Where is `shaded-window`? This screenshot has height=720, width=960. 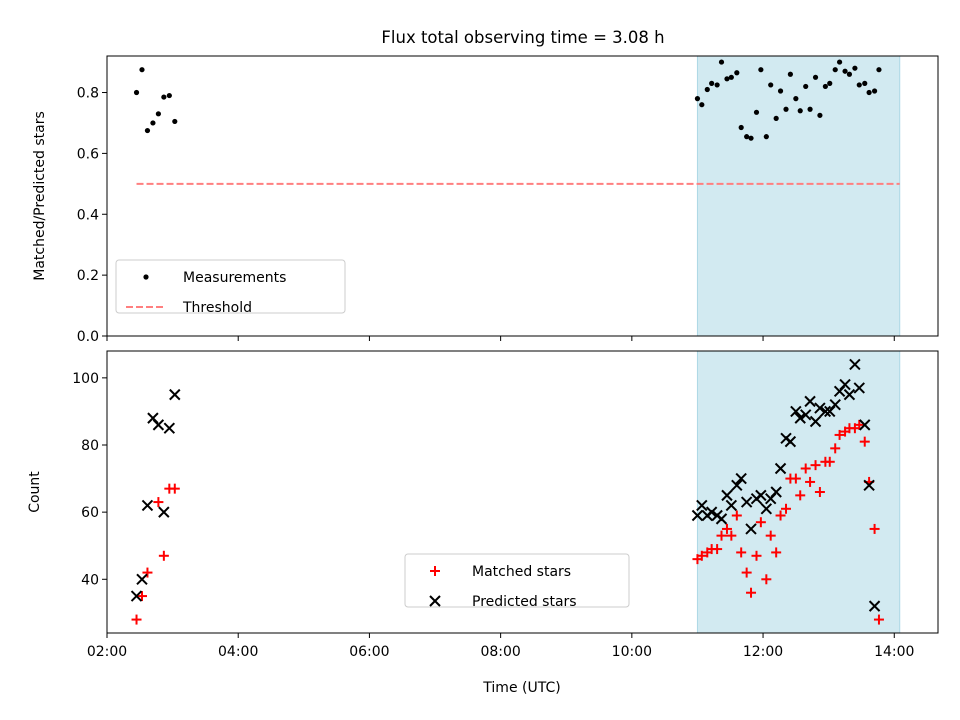 shaded-window is located at coordinates (798, 492).